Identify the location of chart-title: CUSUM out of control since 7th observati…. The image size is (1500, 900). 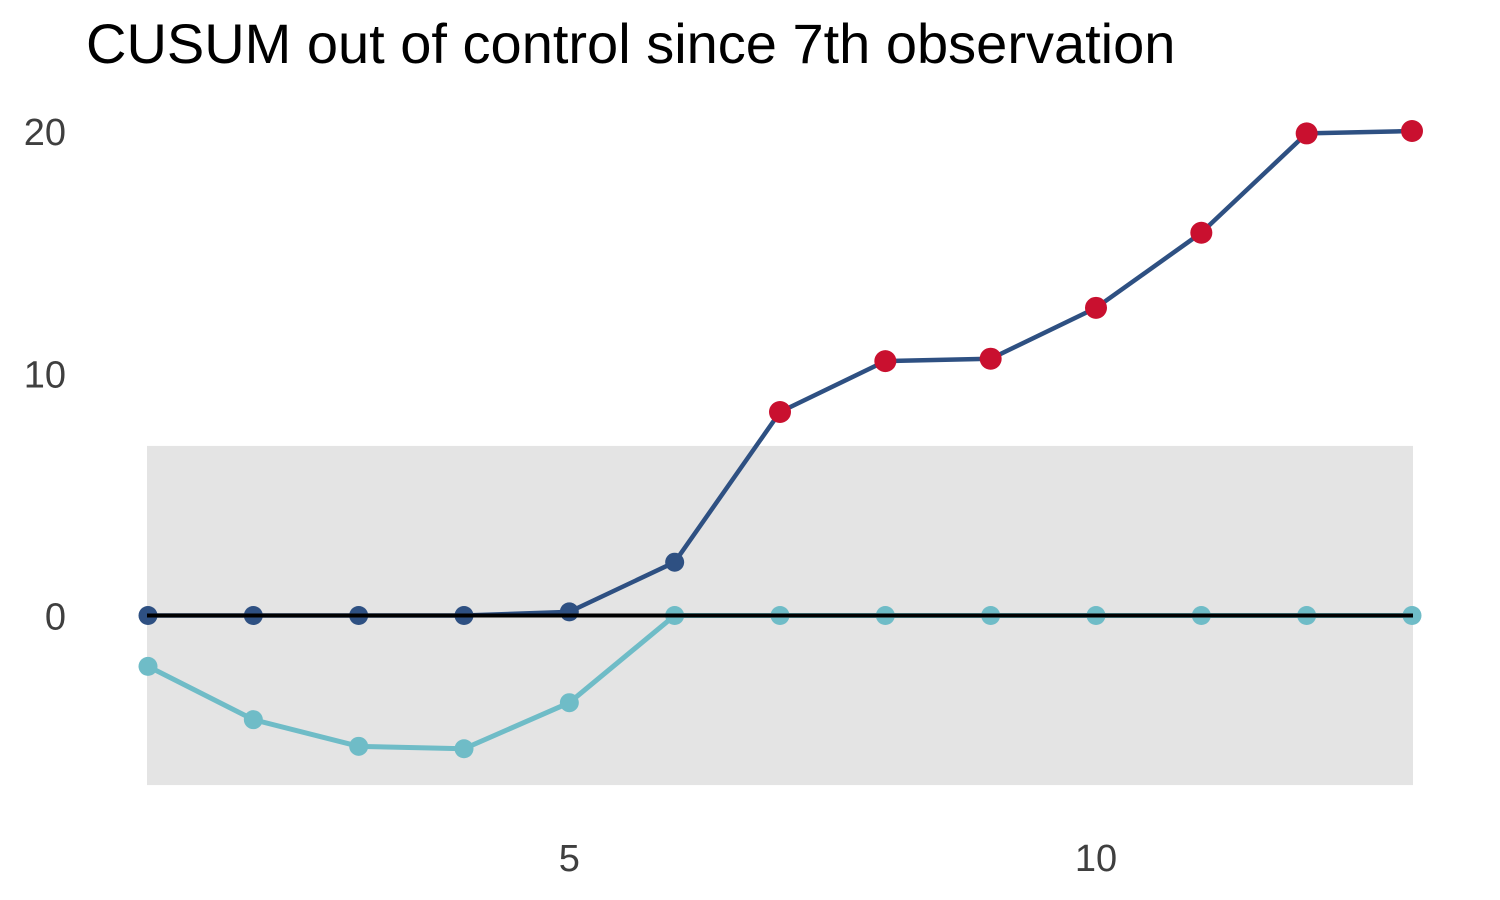
(631, 43).